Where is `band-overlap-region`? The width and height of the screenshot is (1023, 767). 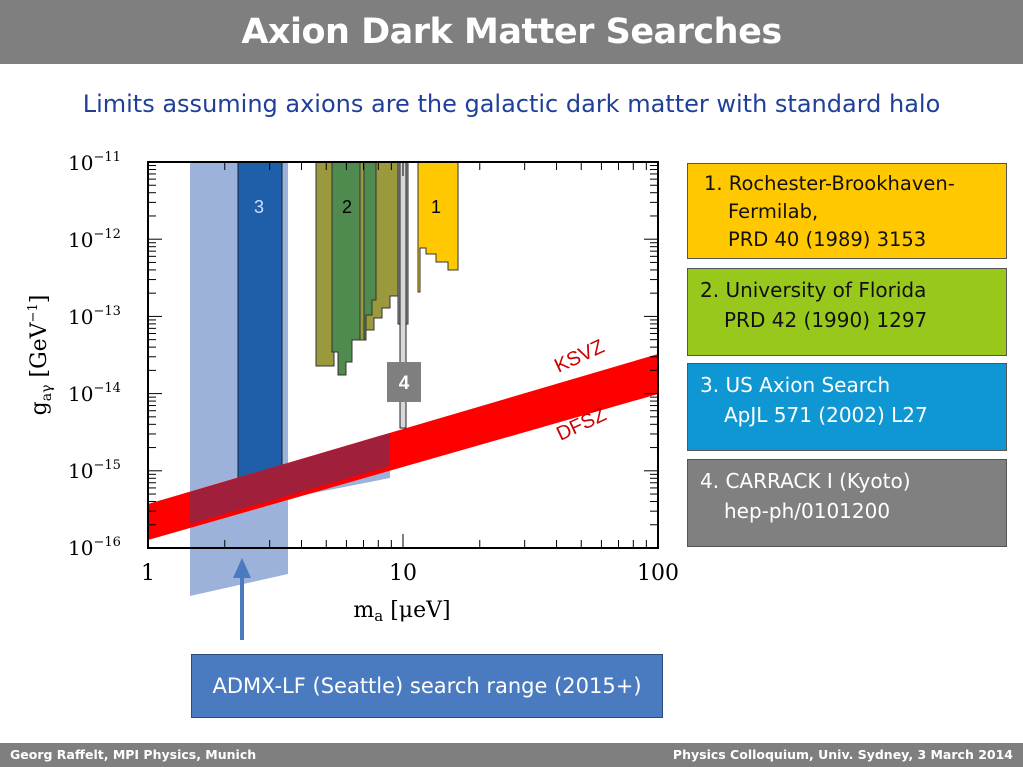 band-overlap-region is located at coordinates (290, 478).